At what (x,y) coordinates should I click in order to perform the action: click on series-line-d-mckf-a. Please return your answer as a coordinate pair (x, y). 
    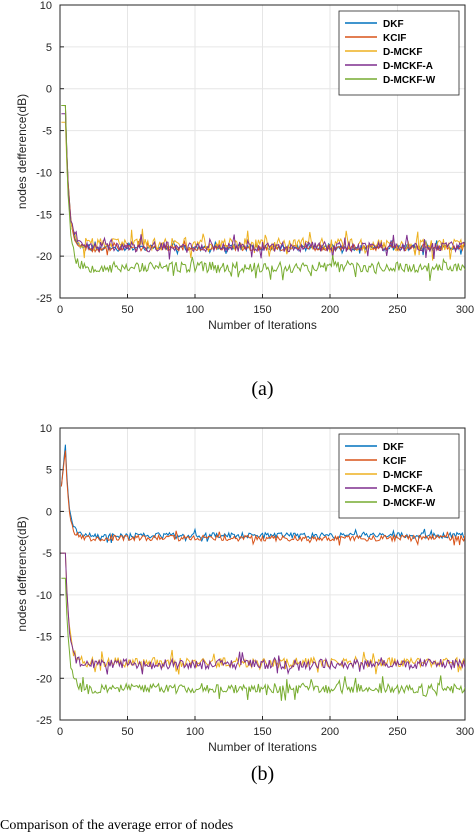
    Looking at the image, I should click on (263, 614).